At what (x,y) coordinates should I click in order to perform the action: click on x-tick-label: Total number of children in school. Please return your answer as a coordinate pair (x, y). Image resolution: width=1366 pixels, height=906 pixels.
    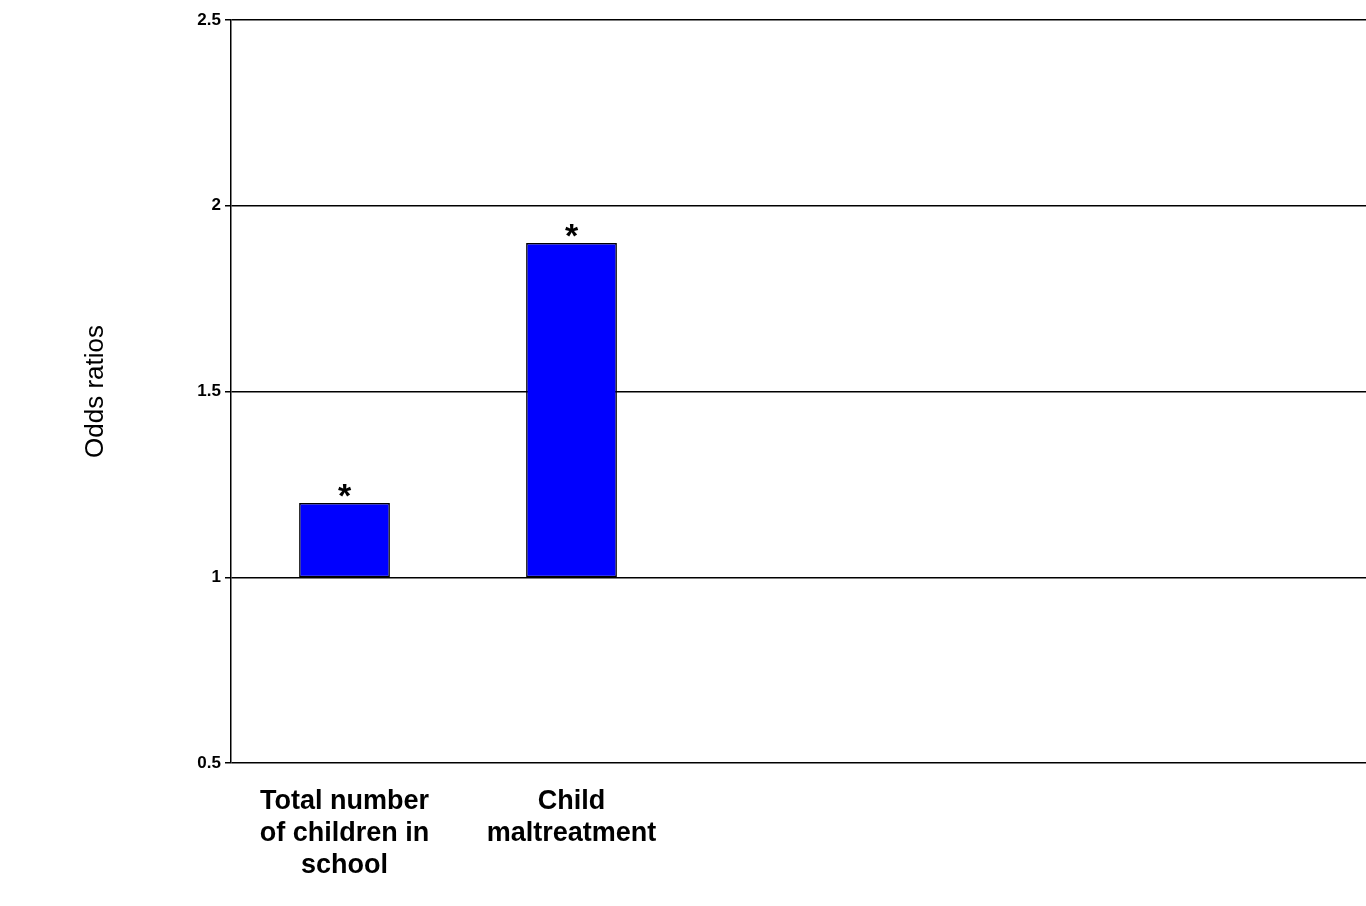
    Looking at the image, I should click on (344, 832).